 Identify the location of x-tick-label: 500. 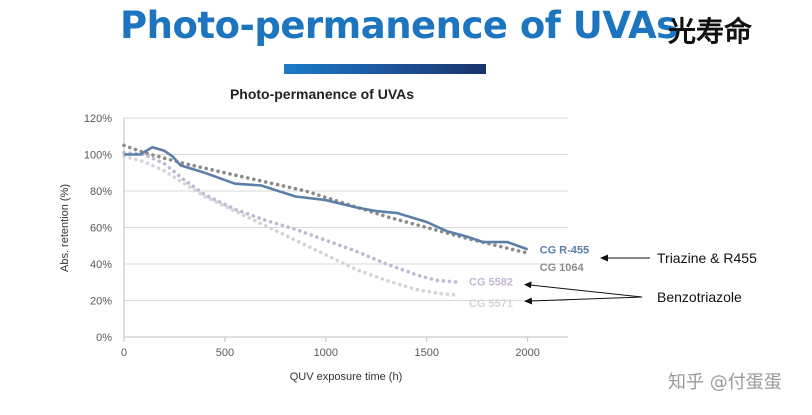
(225, 353).